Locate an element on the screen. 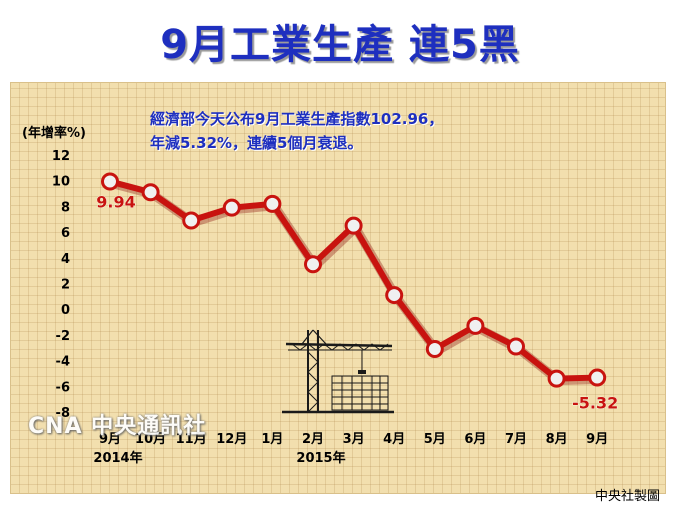  credit-text: 中央社製圖 is located at coordinates (627, 496).